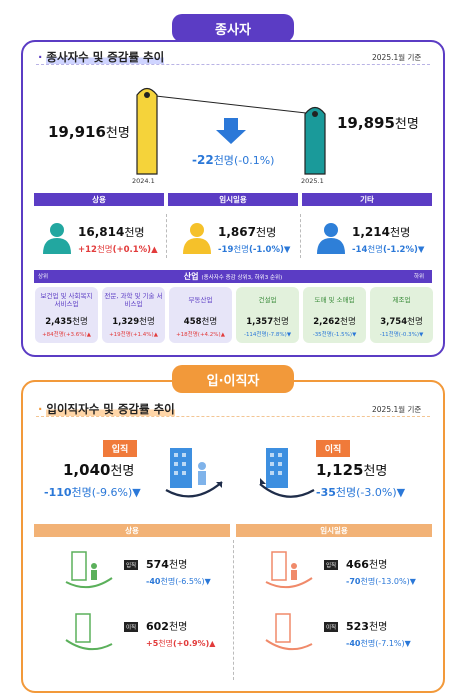  Describe the element at coordinates (147, 131) in the screenshot. I see `bar-2024` at that location.